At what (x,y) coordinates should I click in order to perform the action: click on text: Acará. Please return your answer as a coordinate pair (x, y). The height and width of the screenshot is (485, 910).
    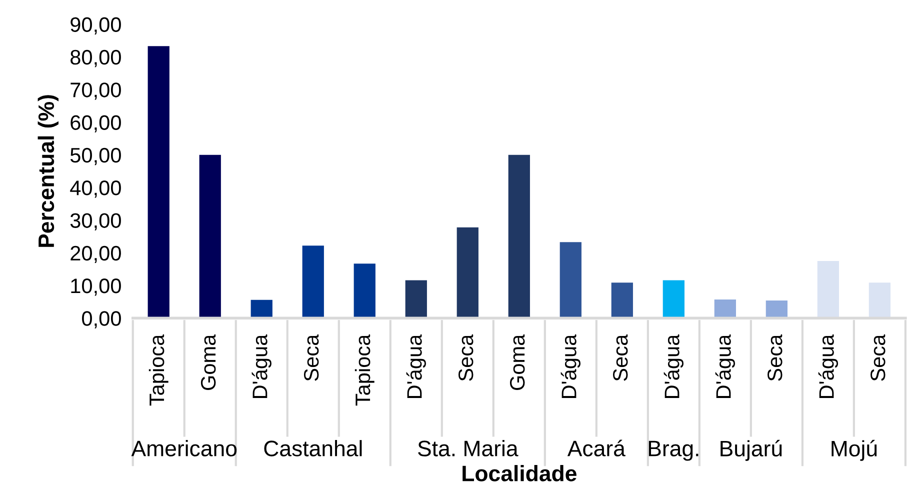
    Looking at the image, I should click on (596, 448).